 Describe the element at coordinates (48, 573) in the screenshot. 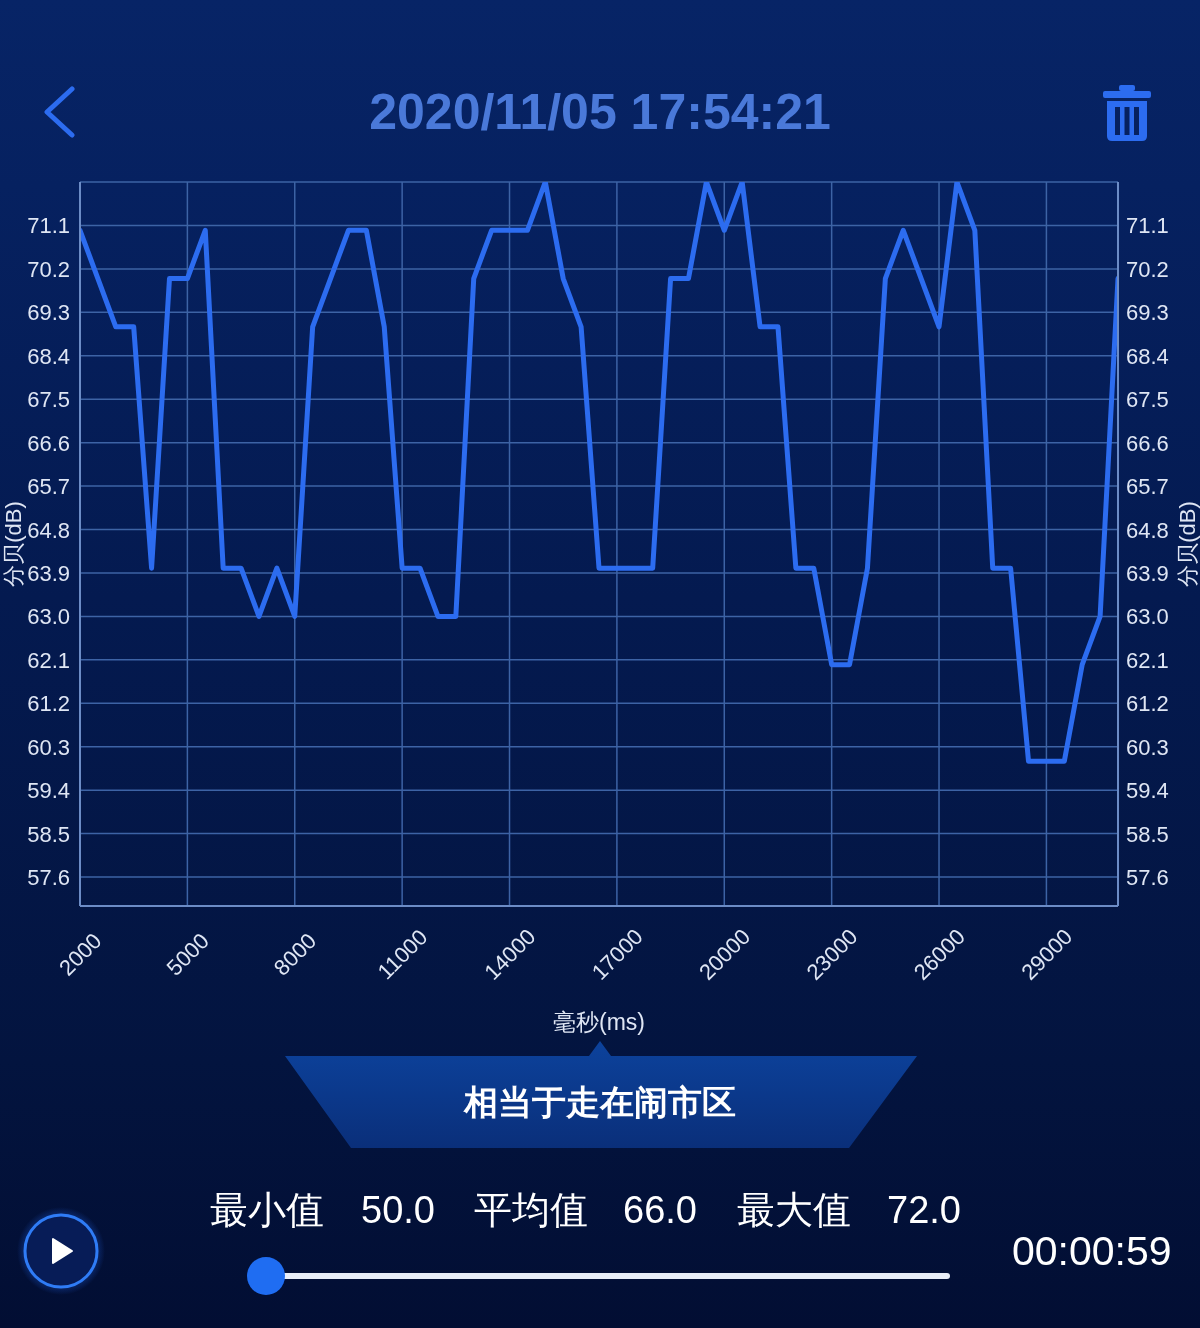

I see `y-tick-label: 63.9` at that location.